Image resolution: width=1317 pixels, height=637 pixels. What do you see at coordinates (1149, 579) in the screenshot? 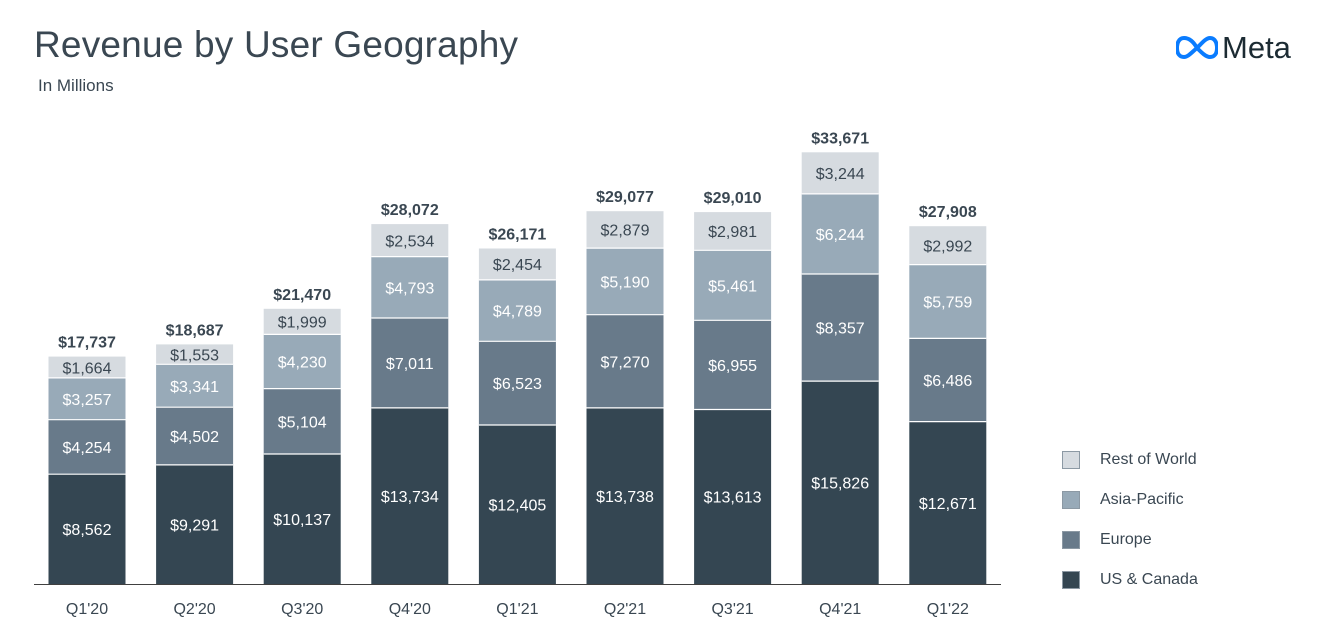
I see `legend-label: US & Canada` at bounding box center [1149, 579].